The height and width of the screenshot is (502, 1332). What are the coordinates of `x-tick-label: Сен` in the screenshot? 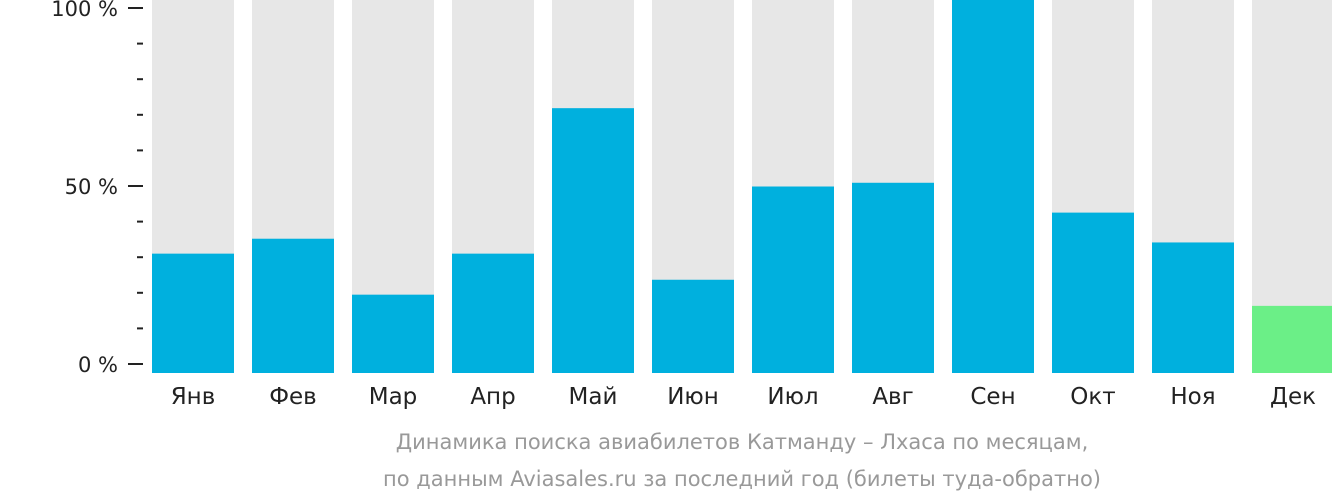 It's located at (992, 397).